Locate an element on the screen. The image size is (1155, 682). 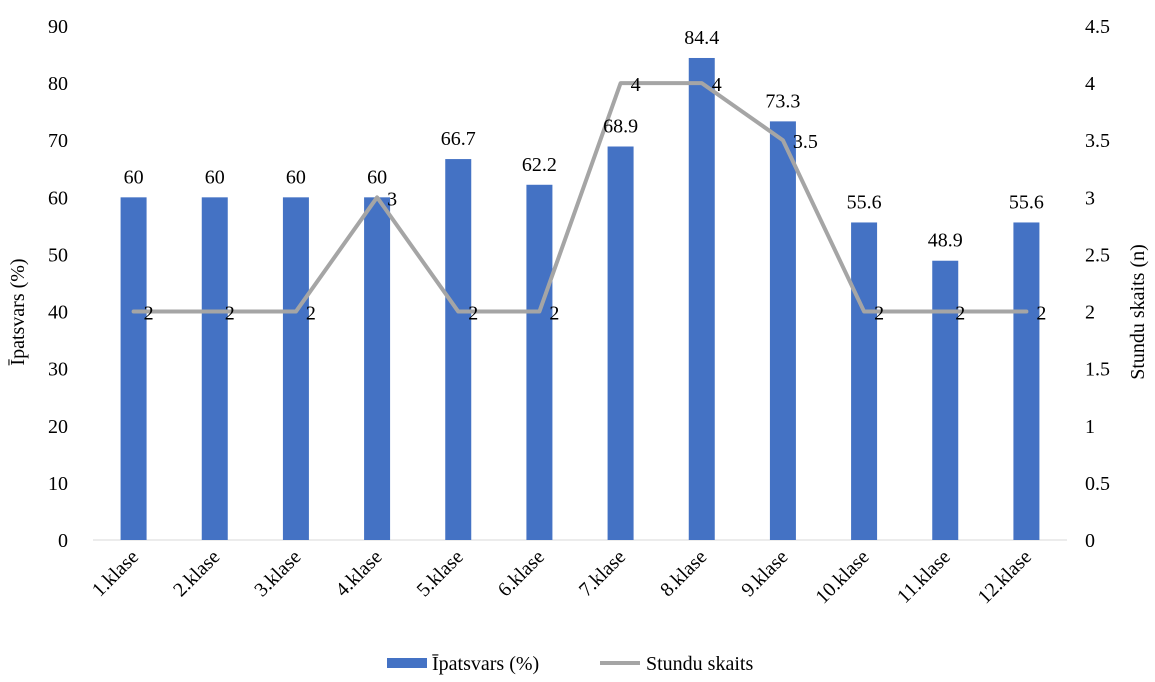
x-tick-label: 7.klase is located at coordinates (602, 573).